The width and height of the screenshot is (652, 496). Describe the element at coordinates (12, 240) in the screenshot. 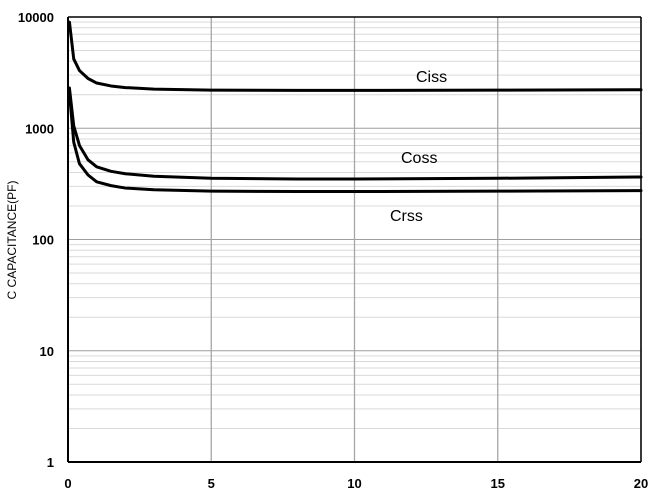

I see `y-axis-label: C CAPACITANCE(PF)` at that location.